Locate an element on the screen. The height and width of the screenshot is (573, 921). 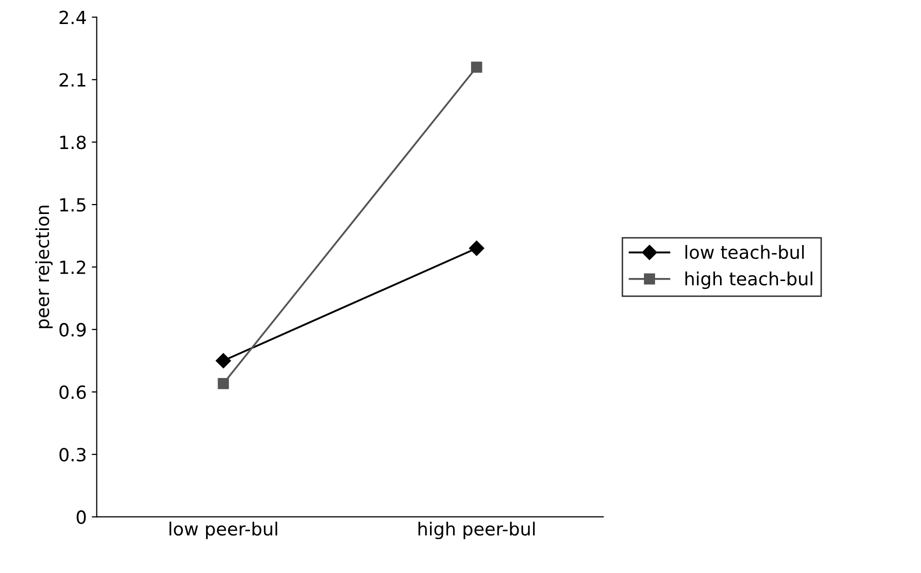
y-tick-label: 0.9 is located at coordinates (72, 329).